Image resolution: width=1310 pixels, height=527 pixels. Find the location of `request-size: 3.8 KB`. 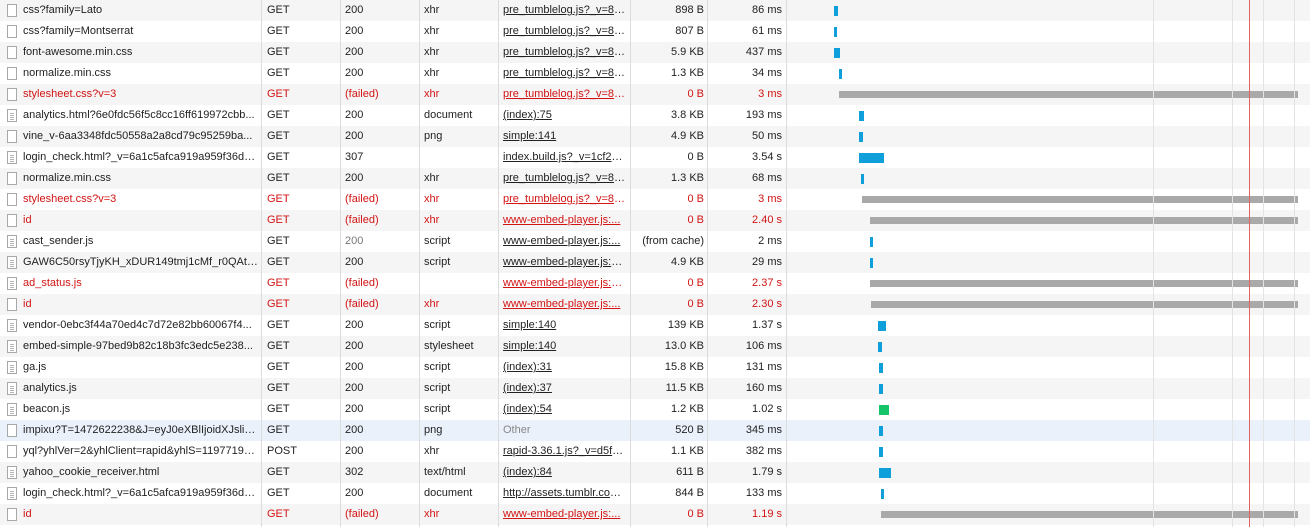

request-size: 3.8 KB is located at coordinates (687, 115).